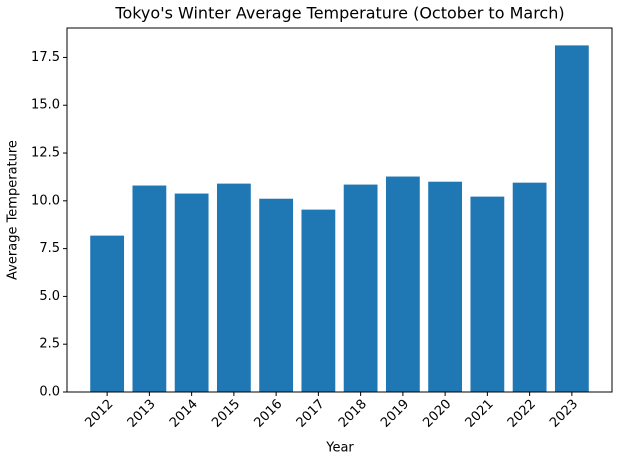 The width and height of the screenshot is (626, 461). What do you see at coordinates (564, 414) in the screenshot?
I see `x-tick-label: 2023` at bounding box center [564, 414].